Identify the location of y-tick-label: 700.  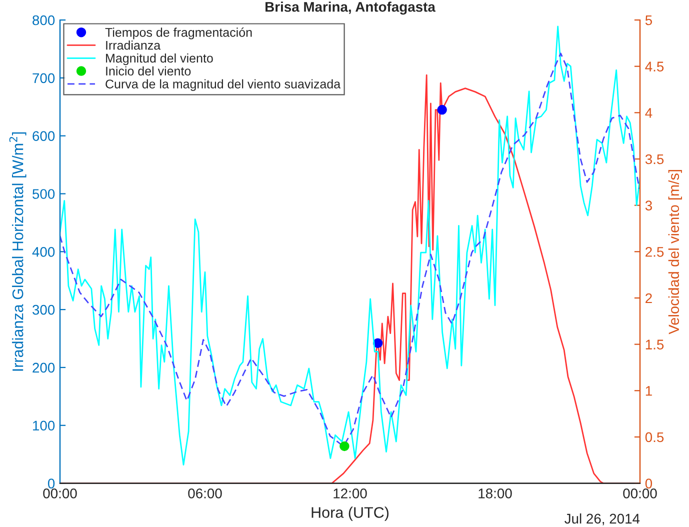
(43, 78).